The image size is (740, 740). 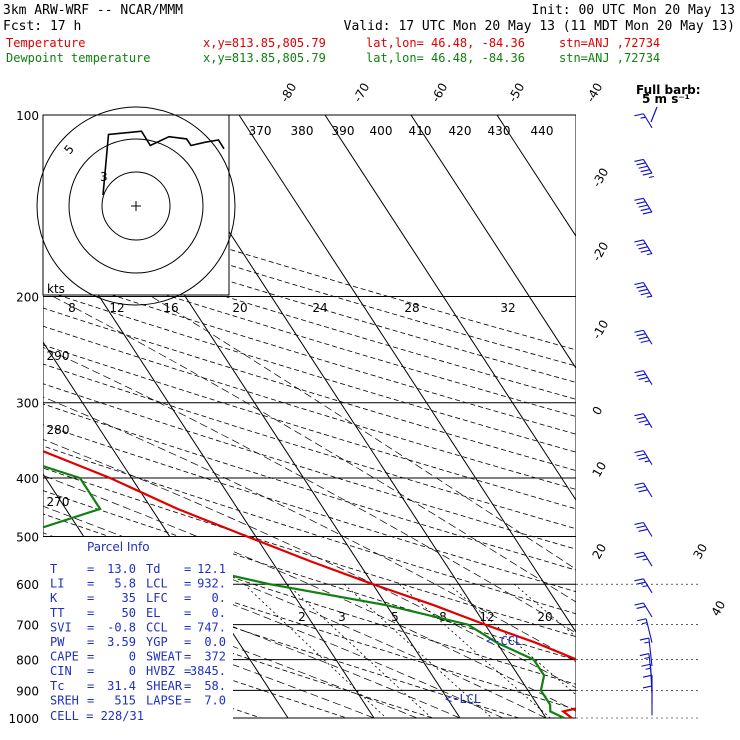 I want to click on pressure-tick-label: 400, so click(x=27, y=479).